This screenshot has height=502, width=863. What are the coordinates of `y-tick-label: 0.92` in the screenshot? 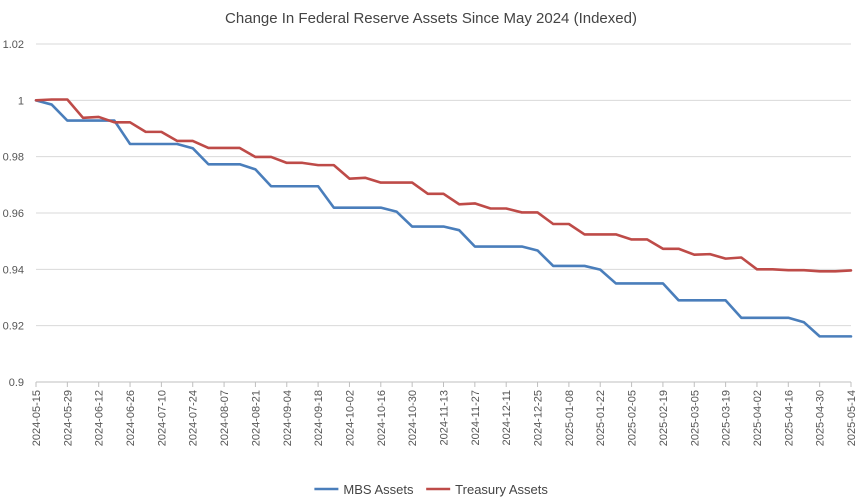 It's located at (13, 327).